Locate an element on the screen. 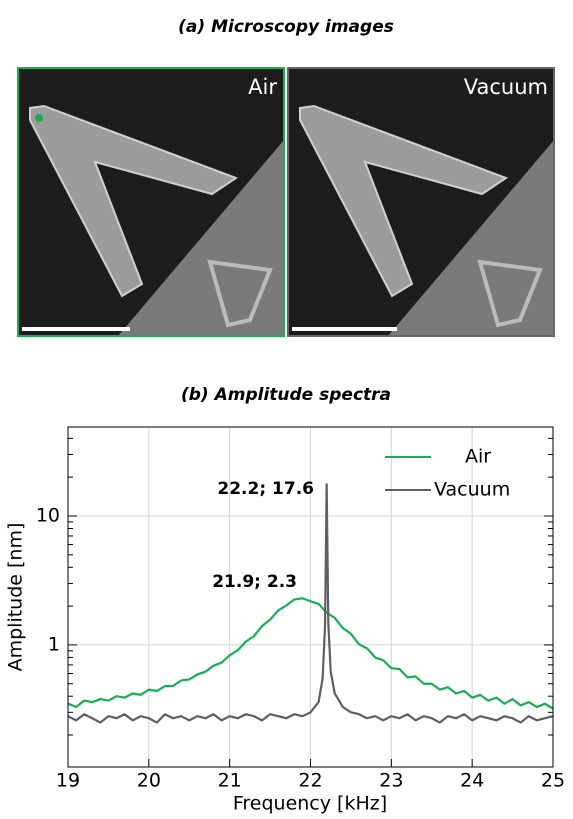 Image resolution: width=573 pixels, height=819 pixels. image-label: Air is located at coordinates (262, 87).